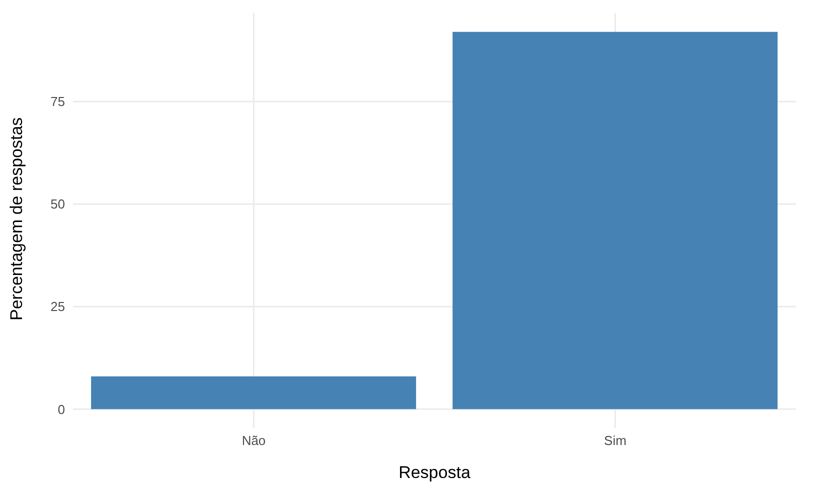 The width and height of the screenshot is (824, 488). What do you see at coordinates (57, 102) in the screenshot?
I see `y-tick-label: 75` at bounding box center [57, 102].